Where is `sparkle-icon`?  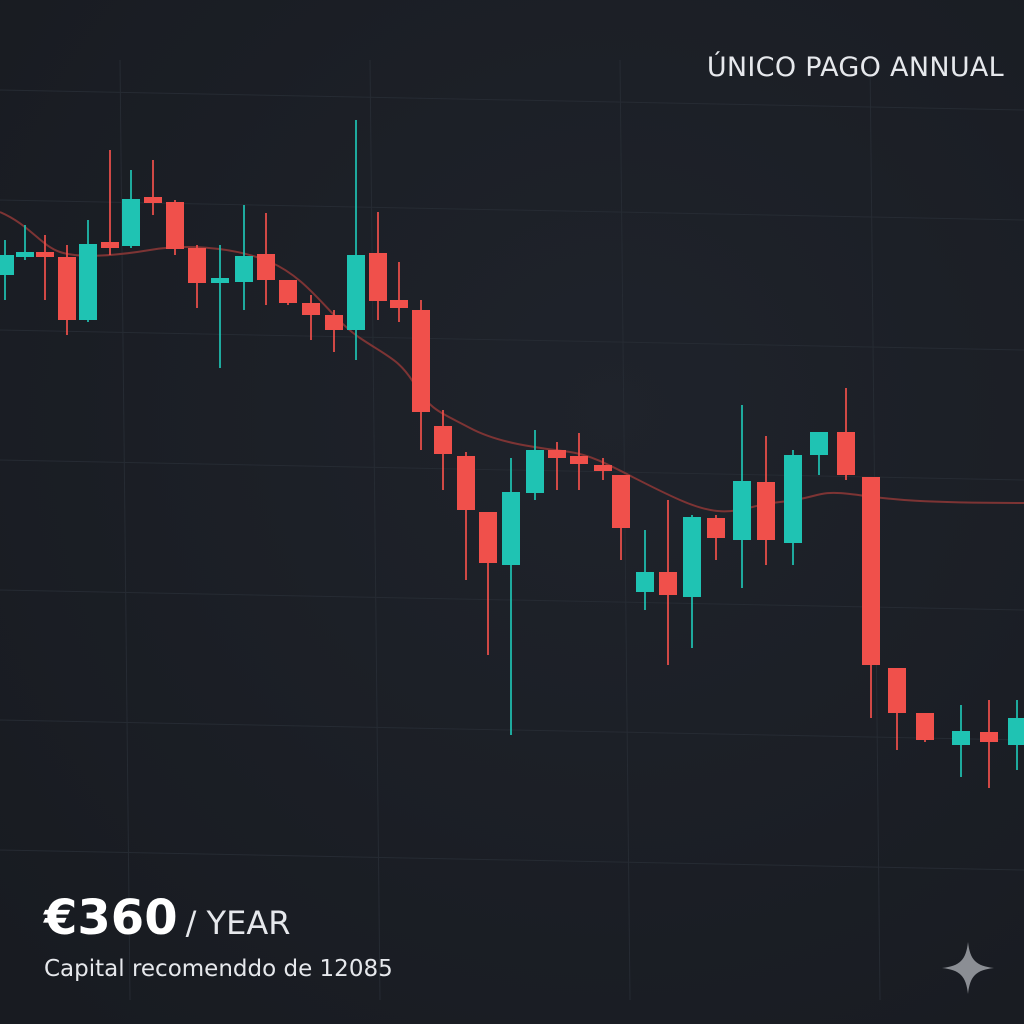
sparkle-icon is located at coordinates (968, 968).